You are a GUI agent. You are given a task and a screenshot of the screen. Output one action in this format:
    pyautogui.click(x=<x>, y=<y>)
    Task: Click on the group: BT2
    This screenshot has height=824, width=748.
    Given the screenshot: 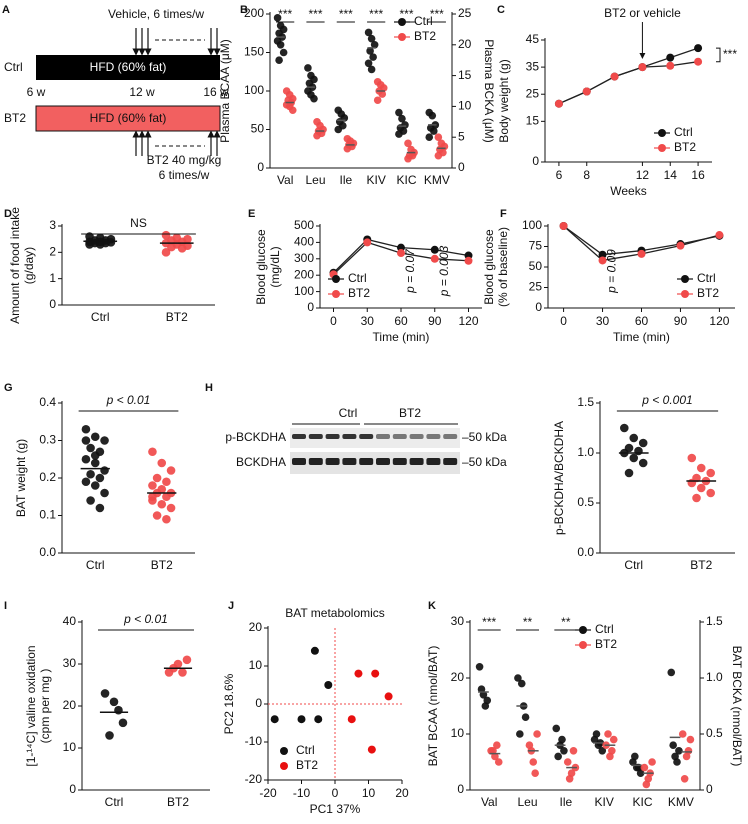 What is the action you would take?
    pyautogui.click(x=410, y=413)
    